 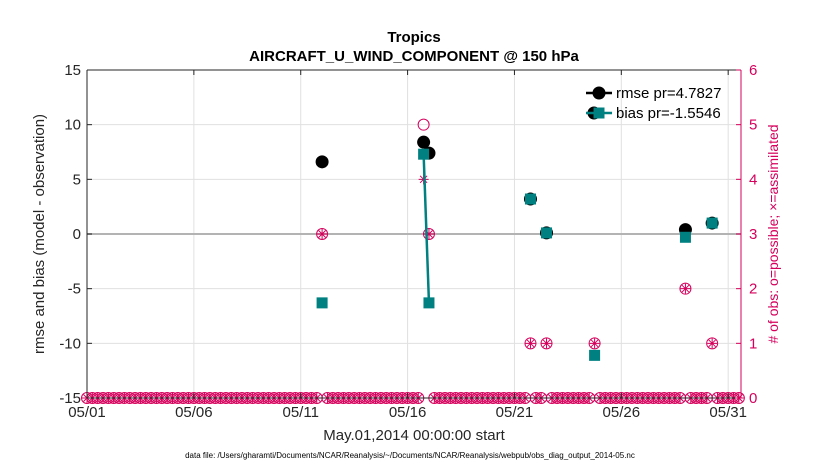 What do you see at coordinates (668, 113) in the screenshot?
I see `legend-bias-label: bias pr=-1.5546` at bounding box center [668, 113].